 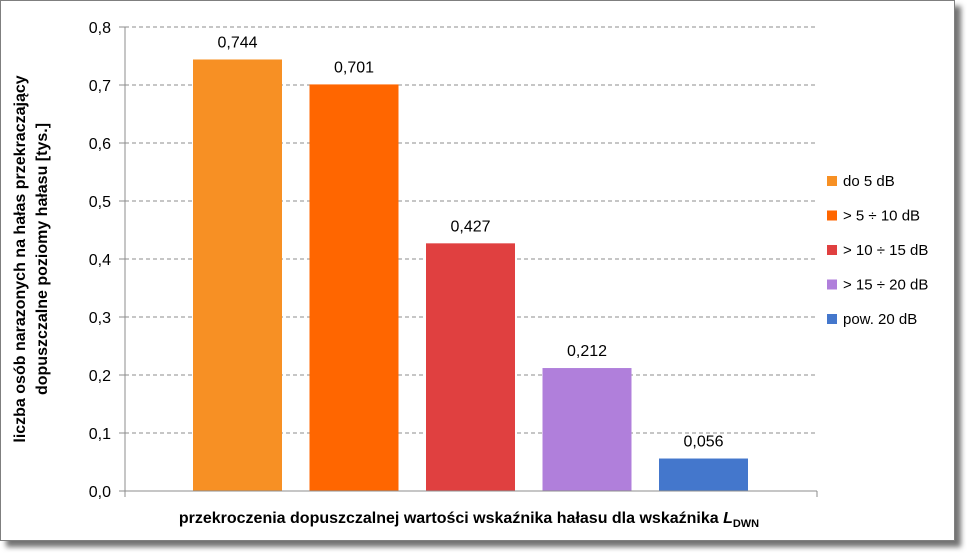 What do you see at coordinates (885, 285) in the screenshot?
I see `legend-label: > 15 ÷ 20 dB` at bounding box center [885, 285].